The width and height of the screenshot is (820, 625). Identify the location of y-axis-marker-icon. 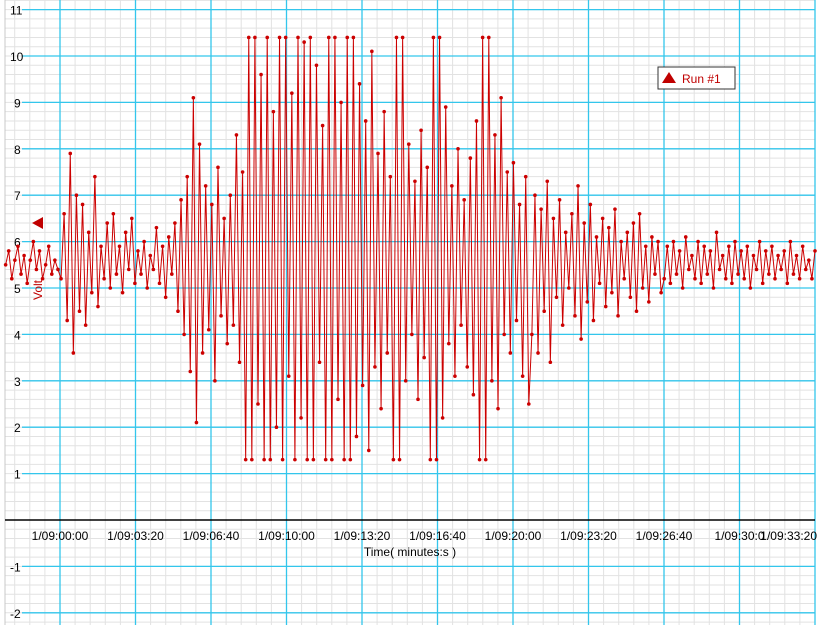
(37, 223).